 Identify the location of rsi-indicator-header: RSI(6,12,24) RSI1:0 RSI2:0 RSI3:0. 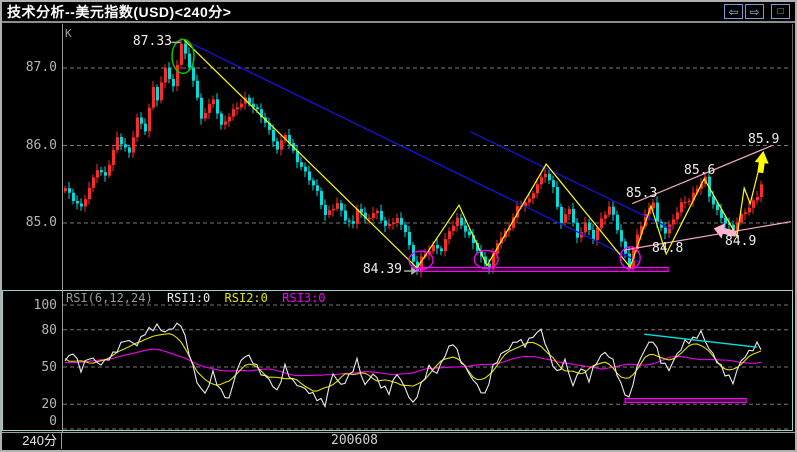
(199, 298).